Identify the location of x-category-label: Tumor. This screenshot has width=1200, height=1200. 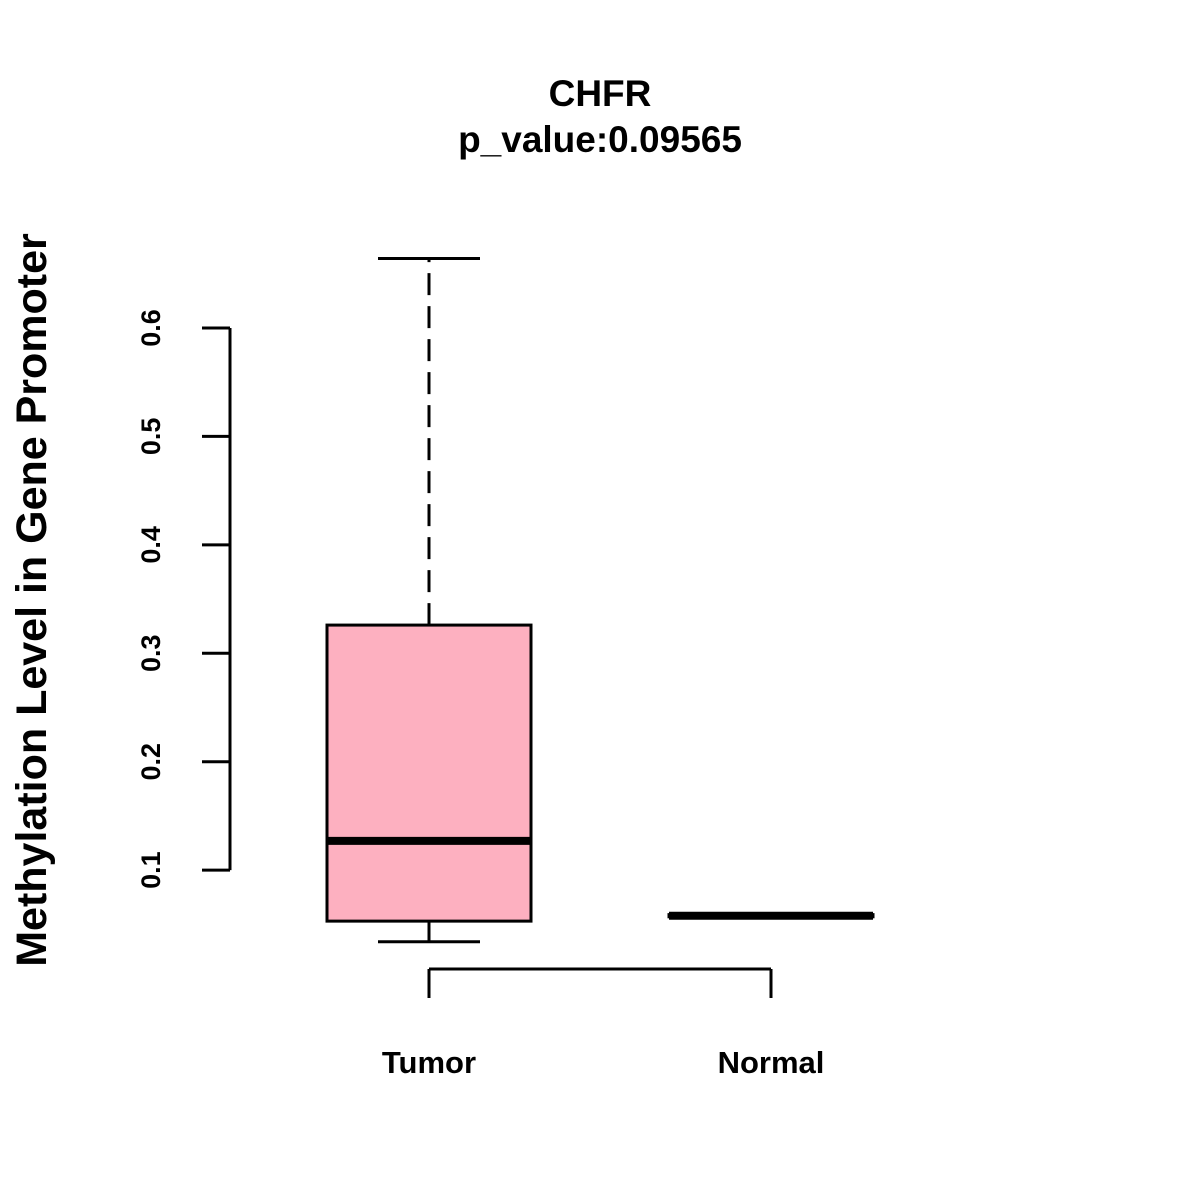
(429, 1062).